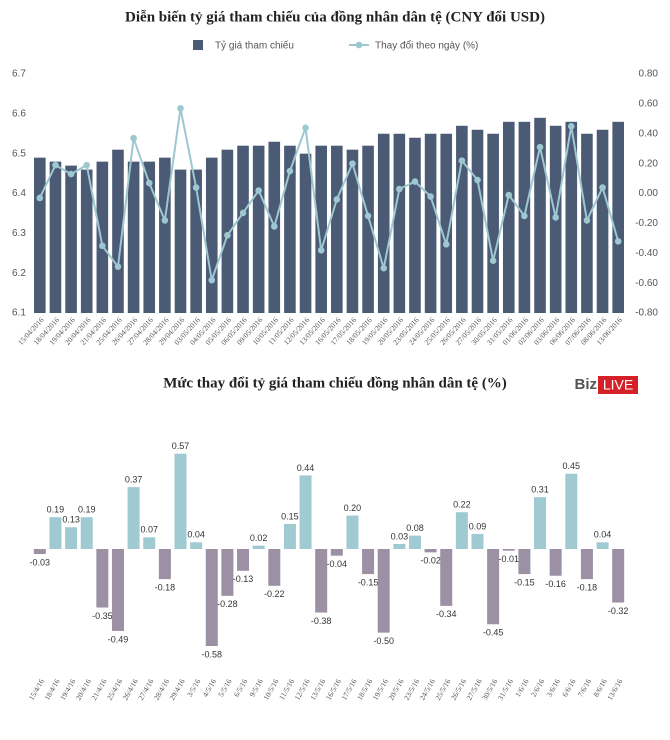 Image resolution: width=670 pixels, height=740 pixels. What do you see at coordinates (134, 479) in the screenshot?
I see `data-label: 0.37` at bounding box center [134, 479].